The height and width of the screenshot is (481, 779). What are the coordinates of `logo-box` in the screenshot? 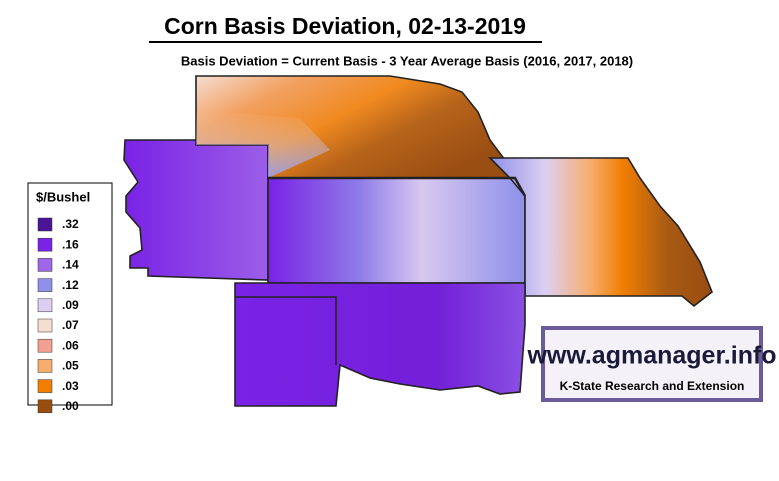 It's located at (652, 364).